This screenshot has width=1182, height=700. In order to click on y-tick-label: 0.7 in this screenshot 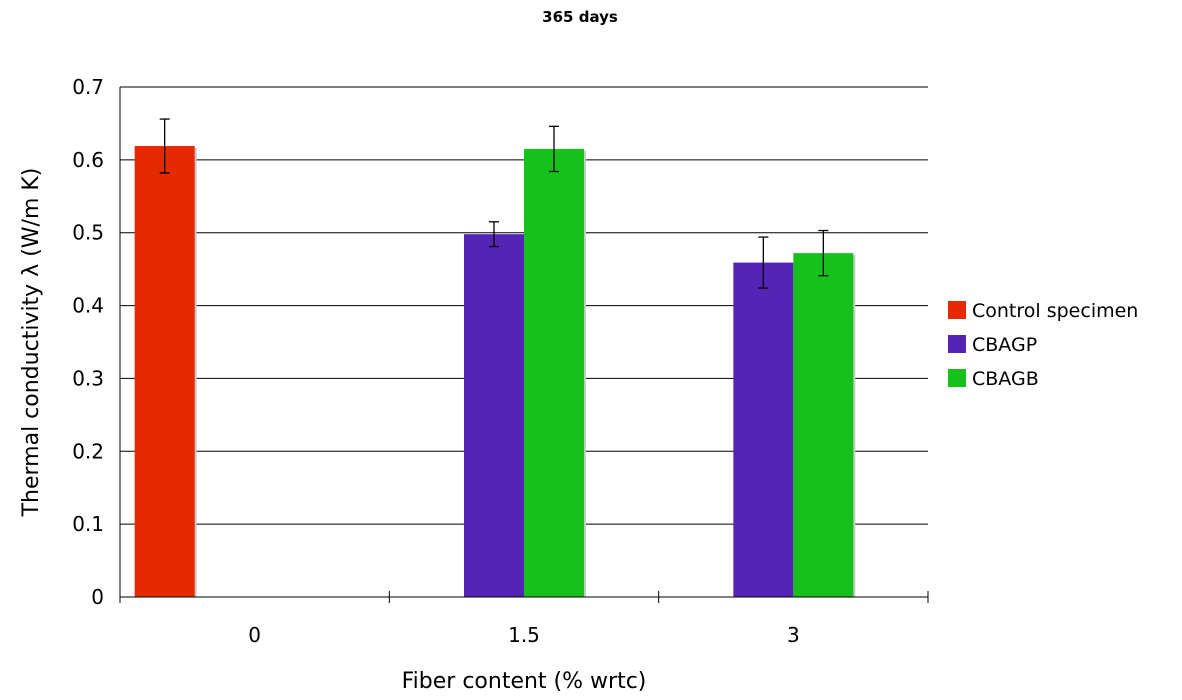, I will do `click(88, 87)`.